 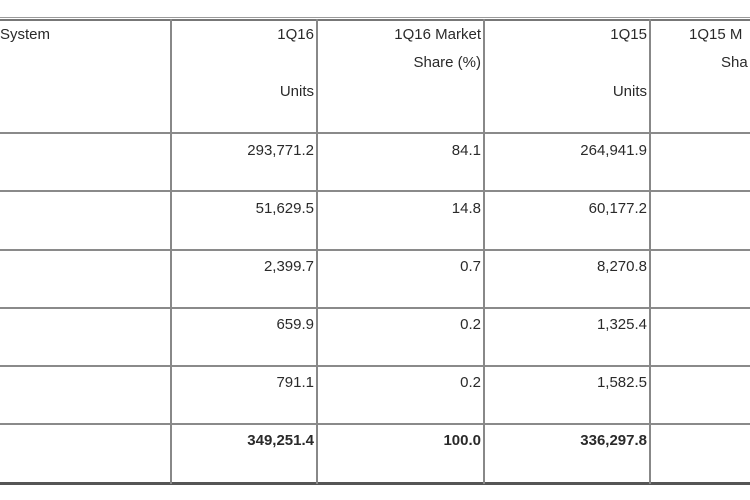 What do you see at coordinates (280, 440) in the screenshot?
I see `cell-1q16-units: 349,251.4` at bounding box center [280, 440].